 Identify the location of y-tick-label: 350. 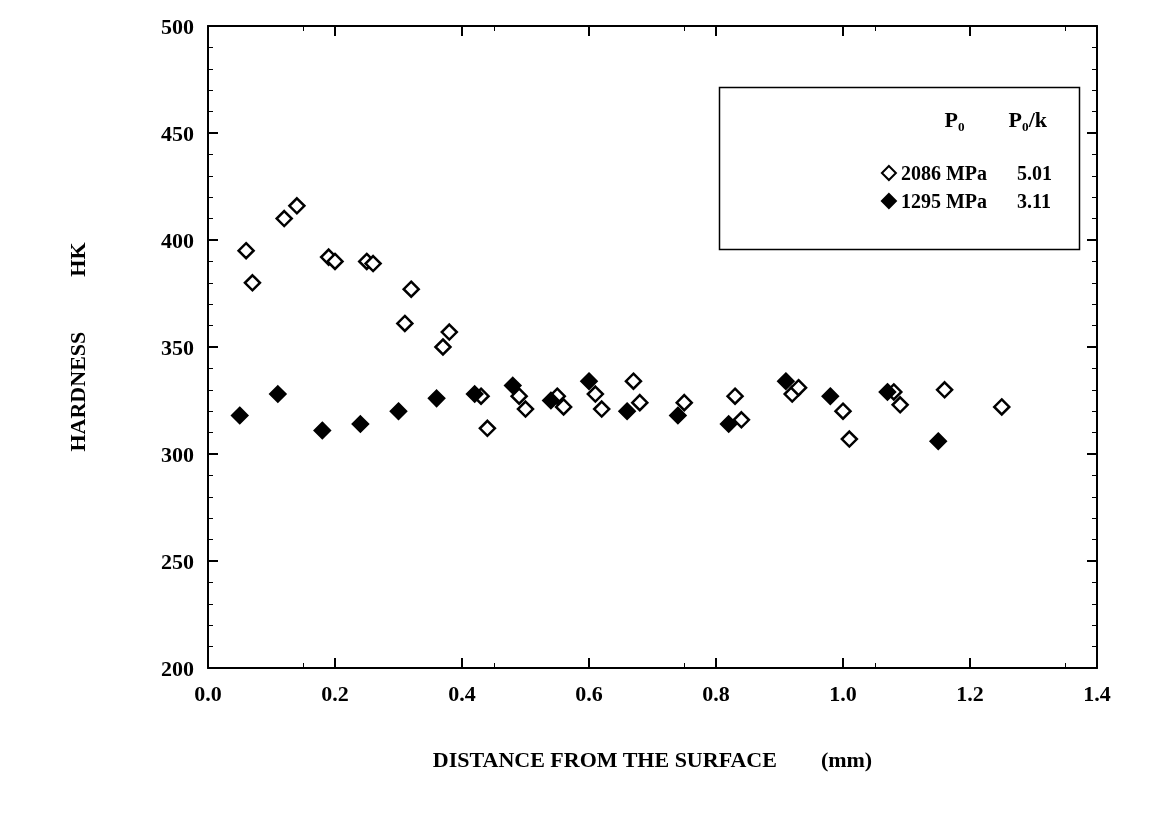
(177, 347).